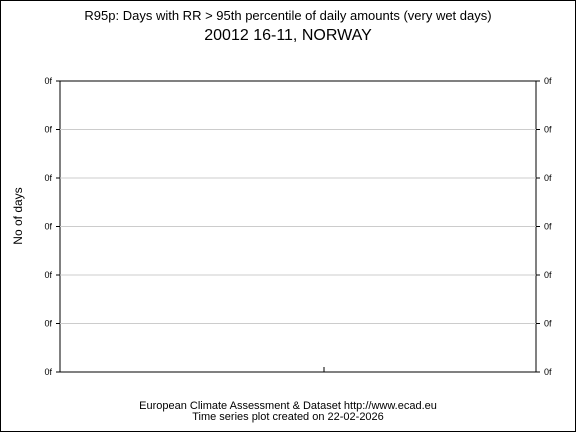 This screenshot has height=432, width=576. What do you see at coordinates (288, 35) in the screenshot?
I see `chart-subtitle: 20012 16-11, NORWAY` at bounding box center [288, 35].